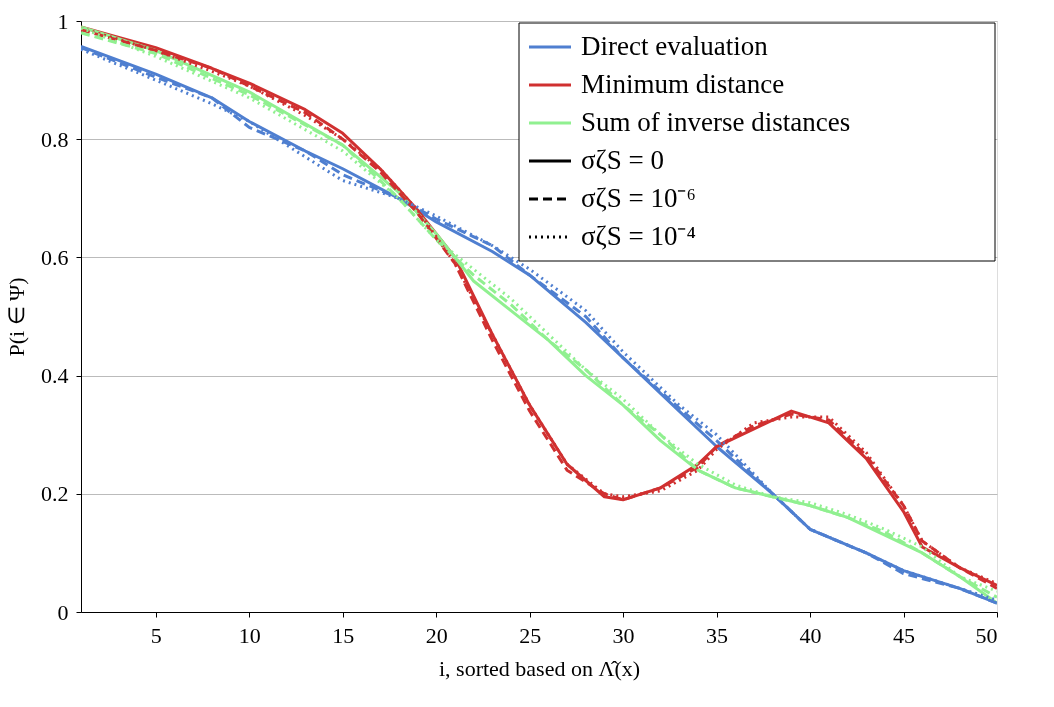 Image resolution: width=1054 pixels, height=707 pixels. What do you see at coordinates (716, 122) in the screenshot?
I see `legend-label: Sum of inverse distances` at bounding box center [716, 122].